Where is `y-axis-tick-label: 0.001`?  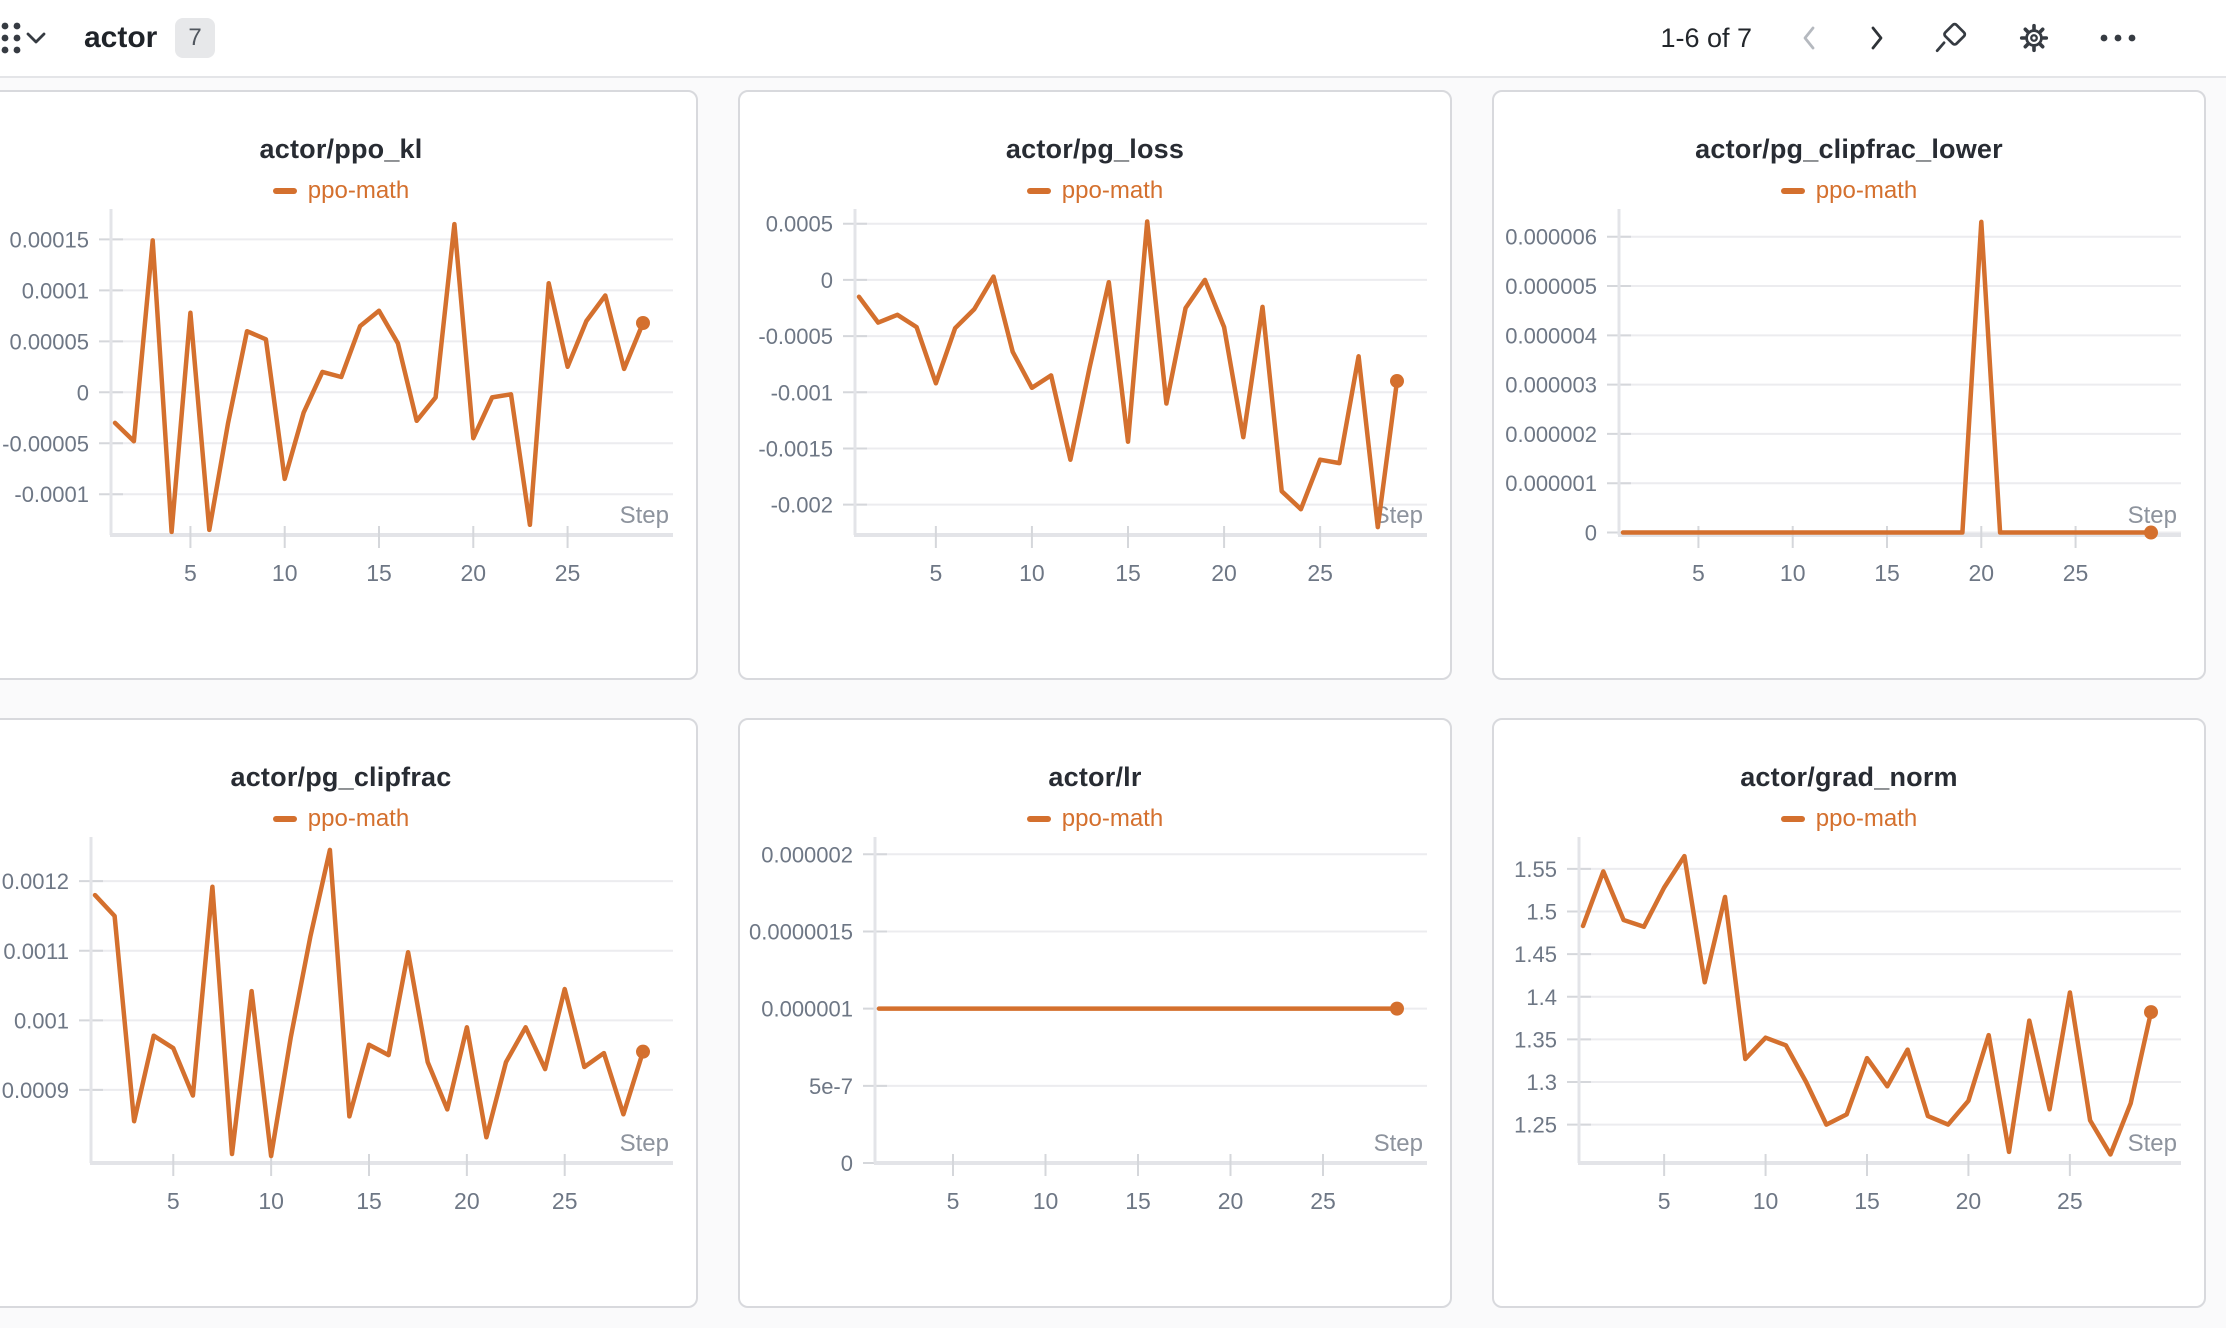
y-axis-tick-label: 0.001 is located at coordinates (41, 1020).